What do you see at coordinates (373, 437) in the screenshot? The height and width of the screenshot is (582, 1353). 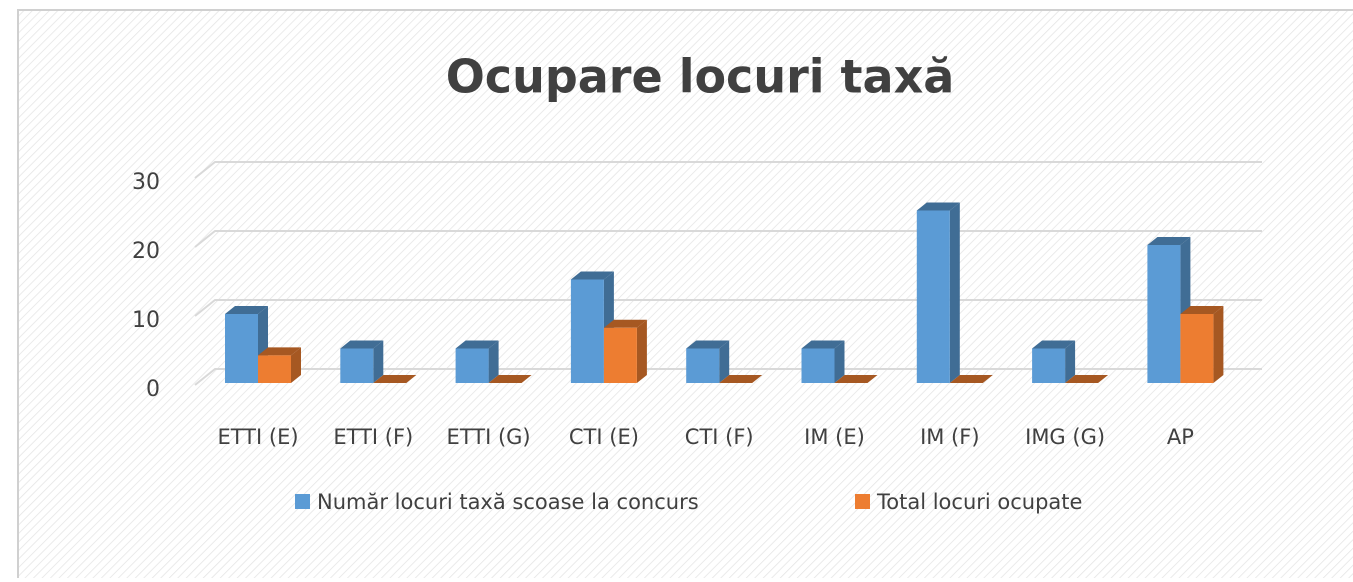 I see `x-tick-label: ETTI (F)` at bounding box center [373, 437].